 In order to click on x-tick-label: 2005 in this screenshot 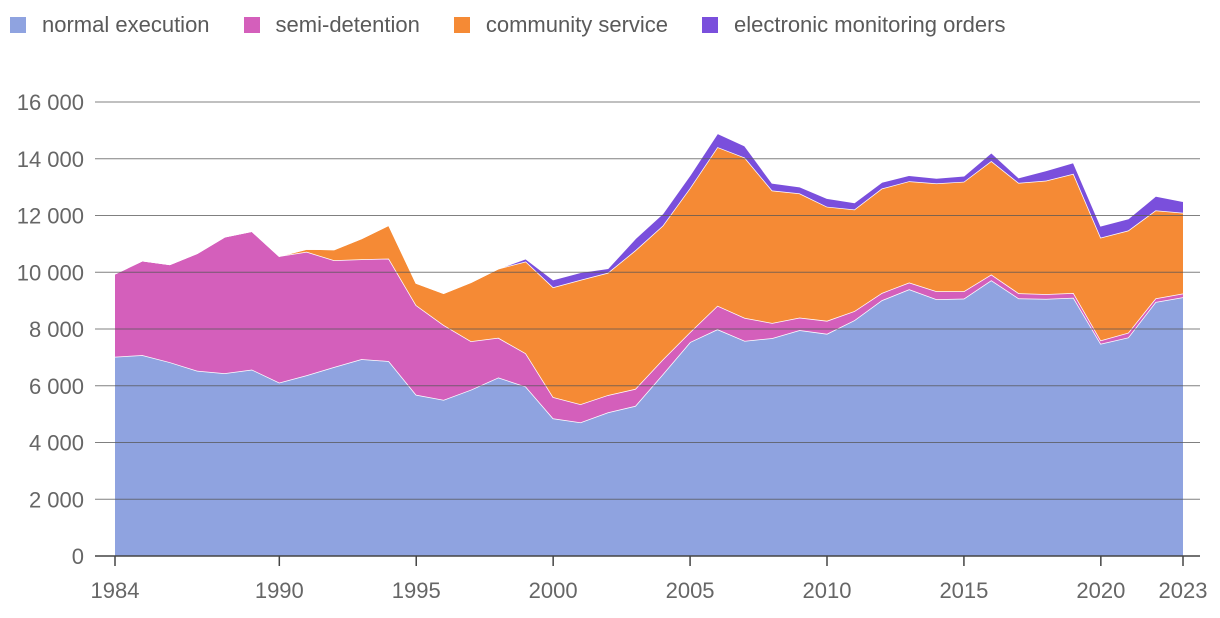, I will do `click(690, 590)`.